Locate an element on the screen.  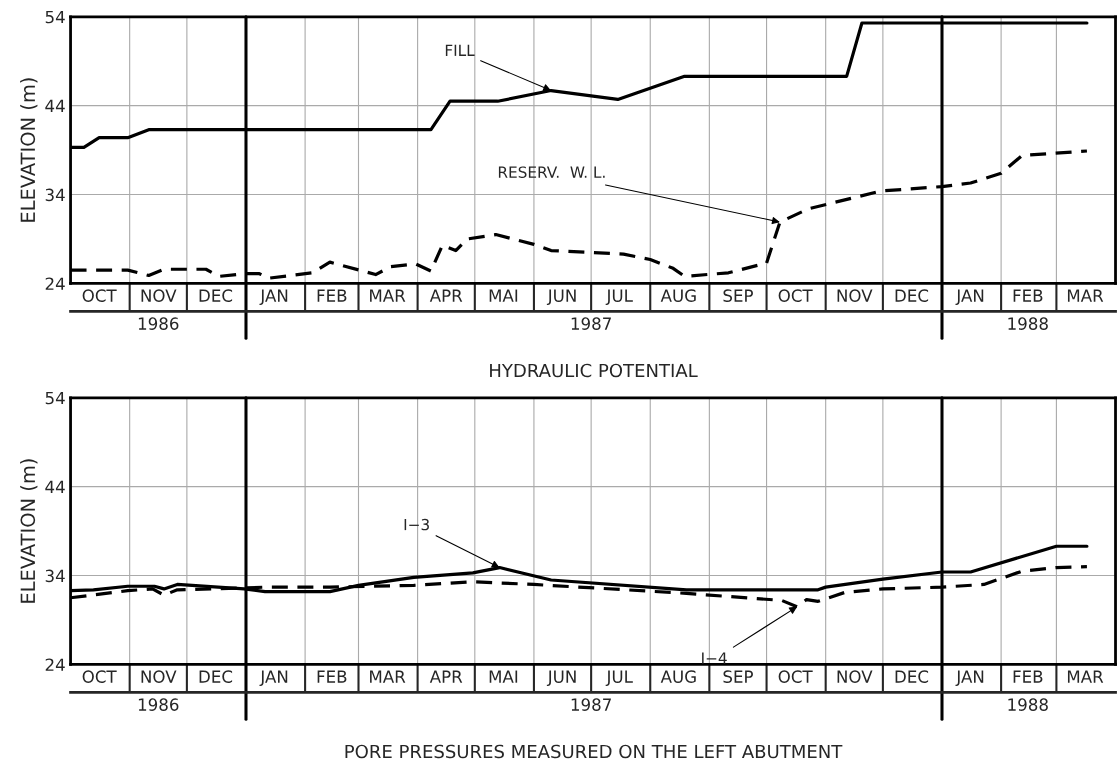
annotation: I−3 is located at coordinates (416, 524).